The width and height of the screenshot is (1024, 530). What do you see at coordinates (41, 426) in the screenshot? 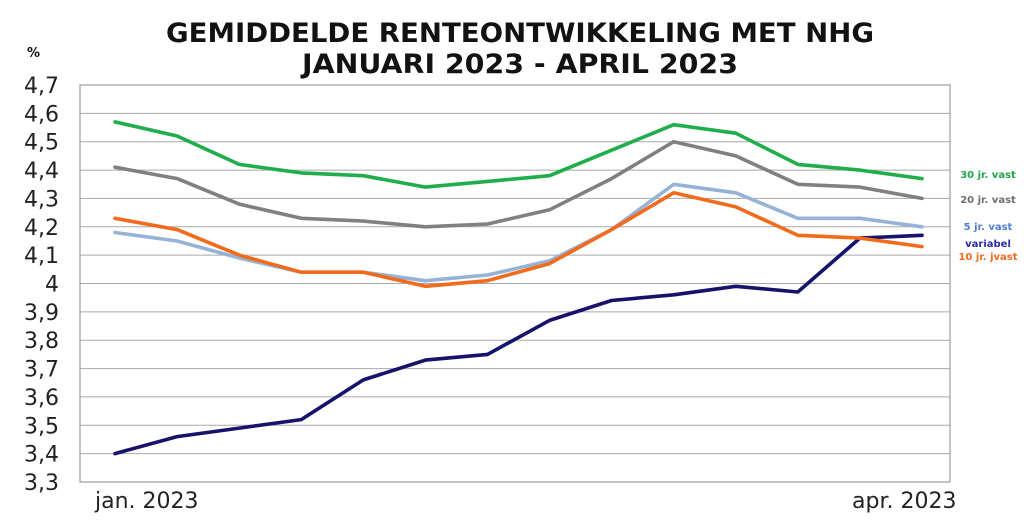
I see `y-tick-label: 3,5` at bounding box center [41, 426].